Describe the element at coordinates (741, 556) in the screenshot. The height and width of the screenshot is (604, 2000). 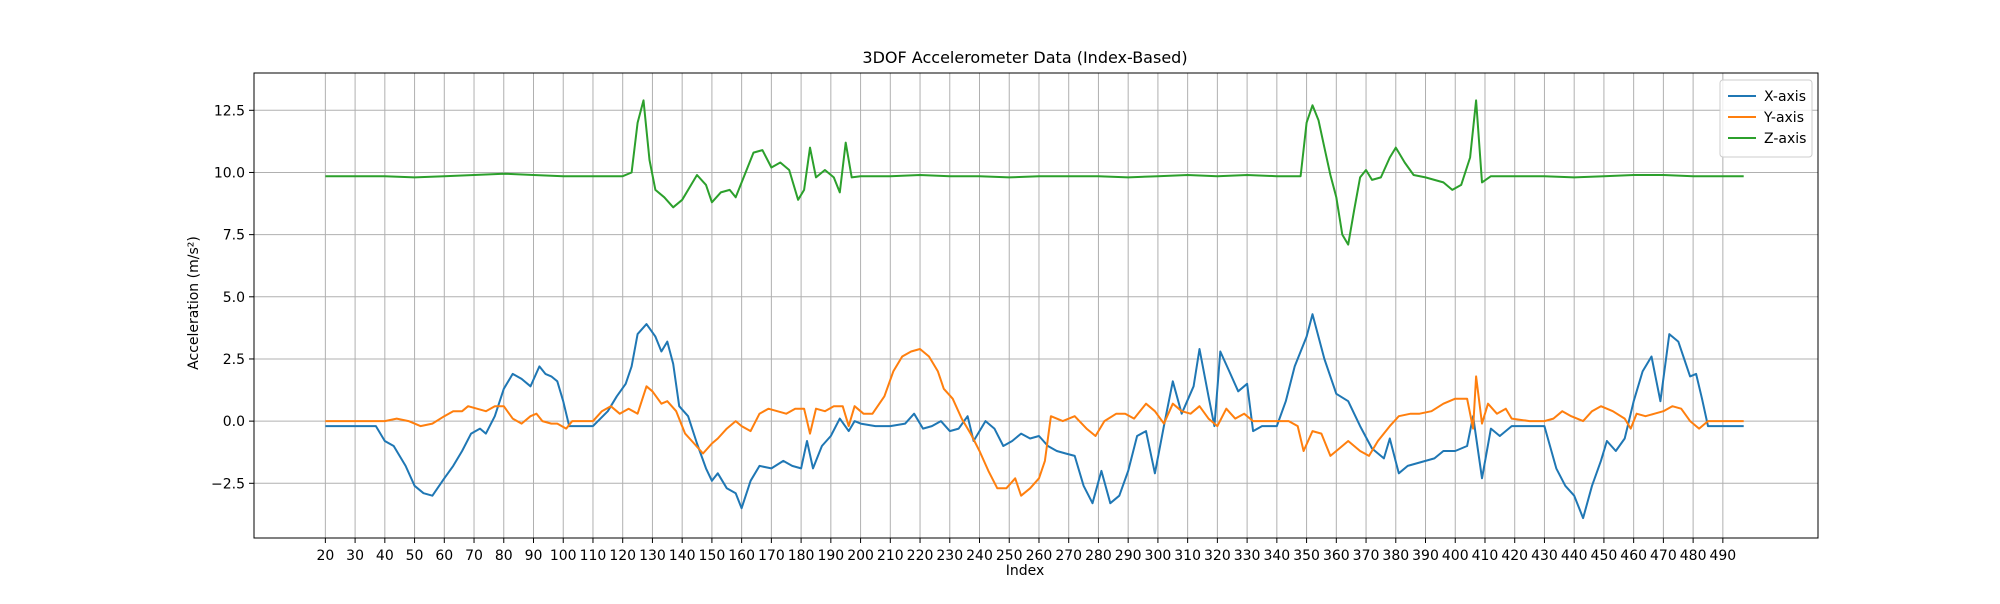
I see `x-tick-label: 160` at that location.